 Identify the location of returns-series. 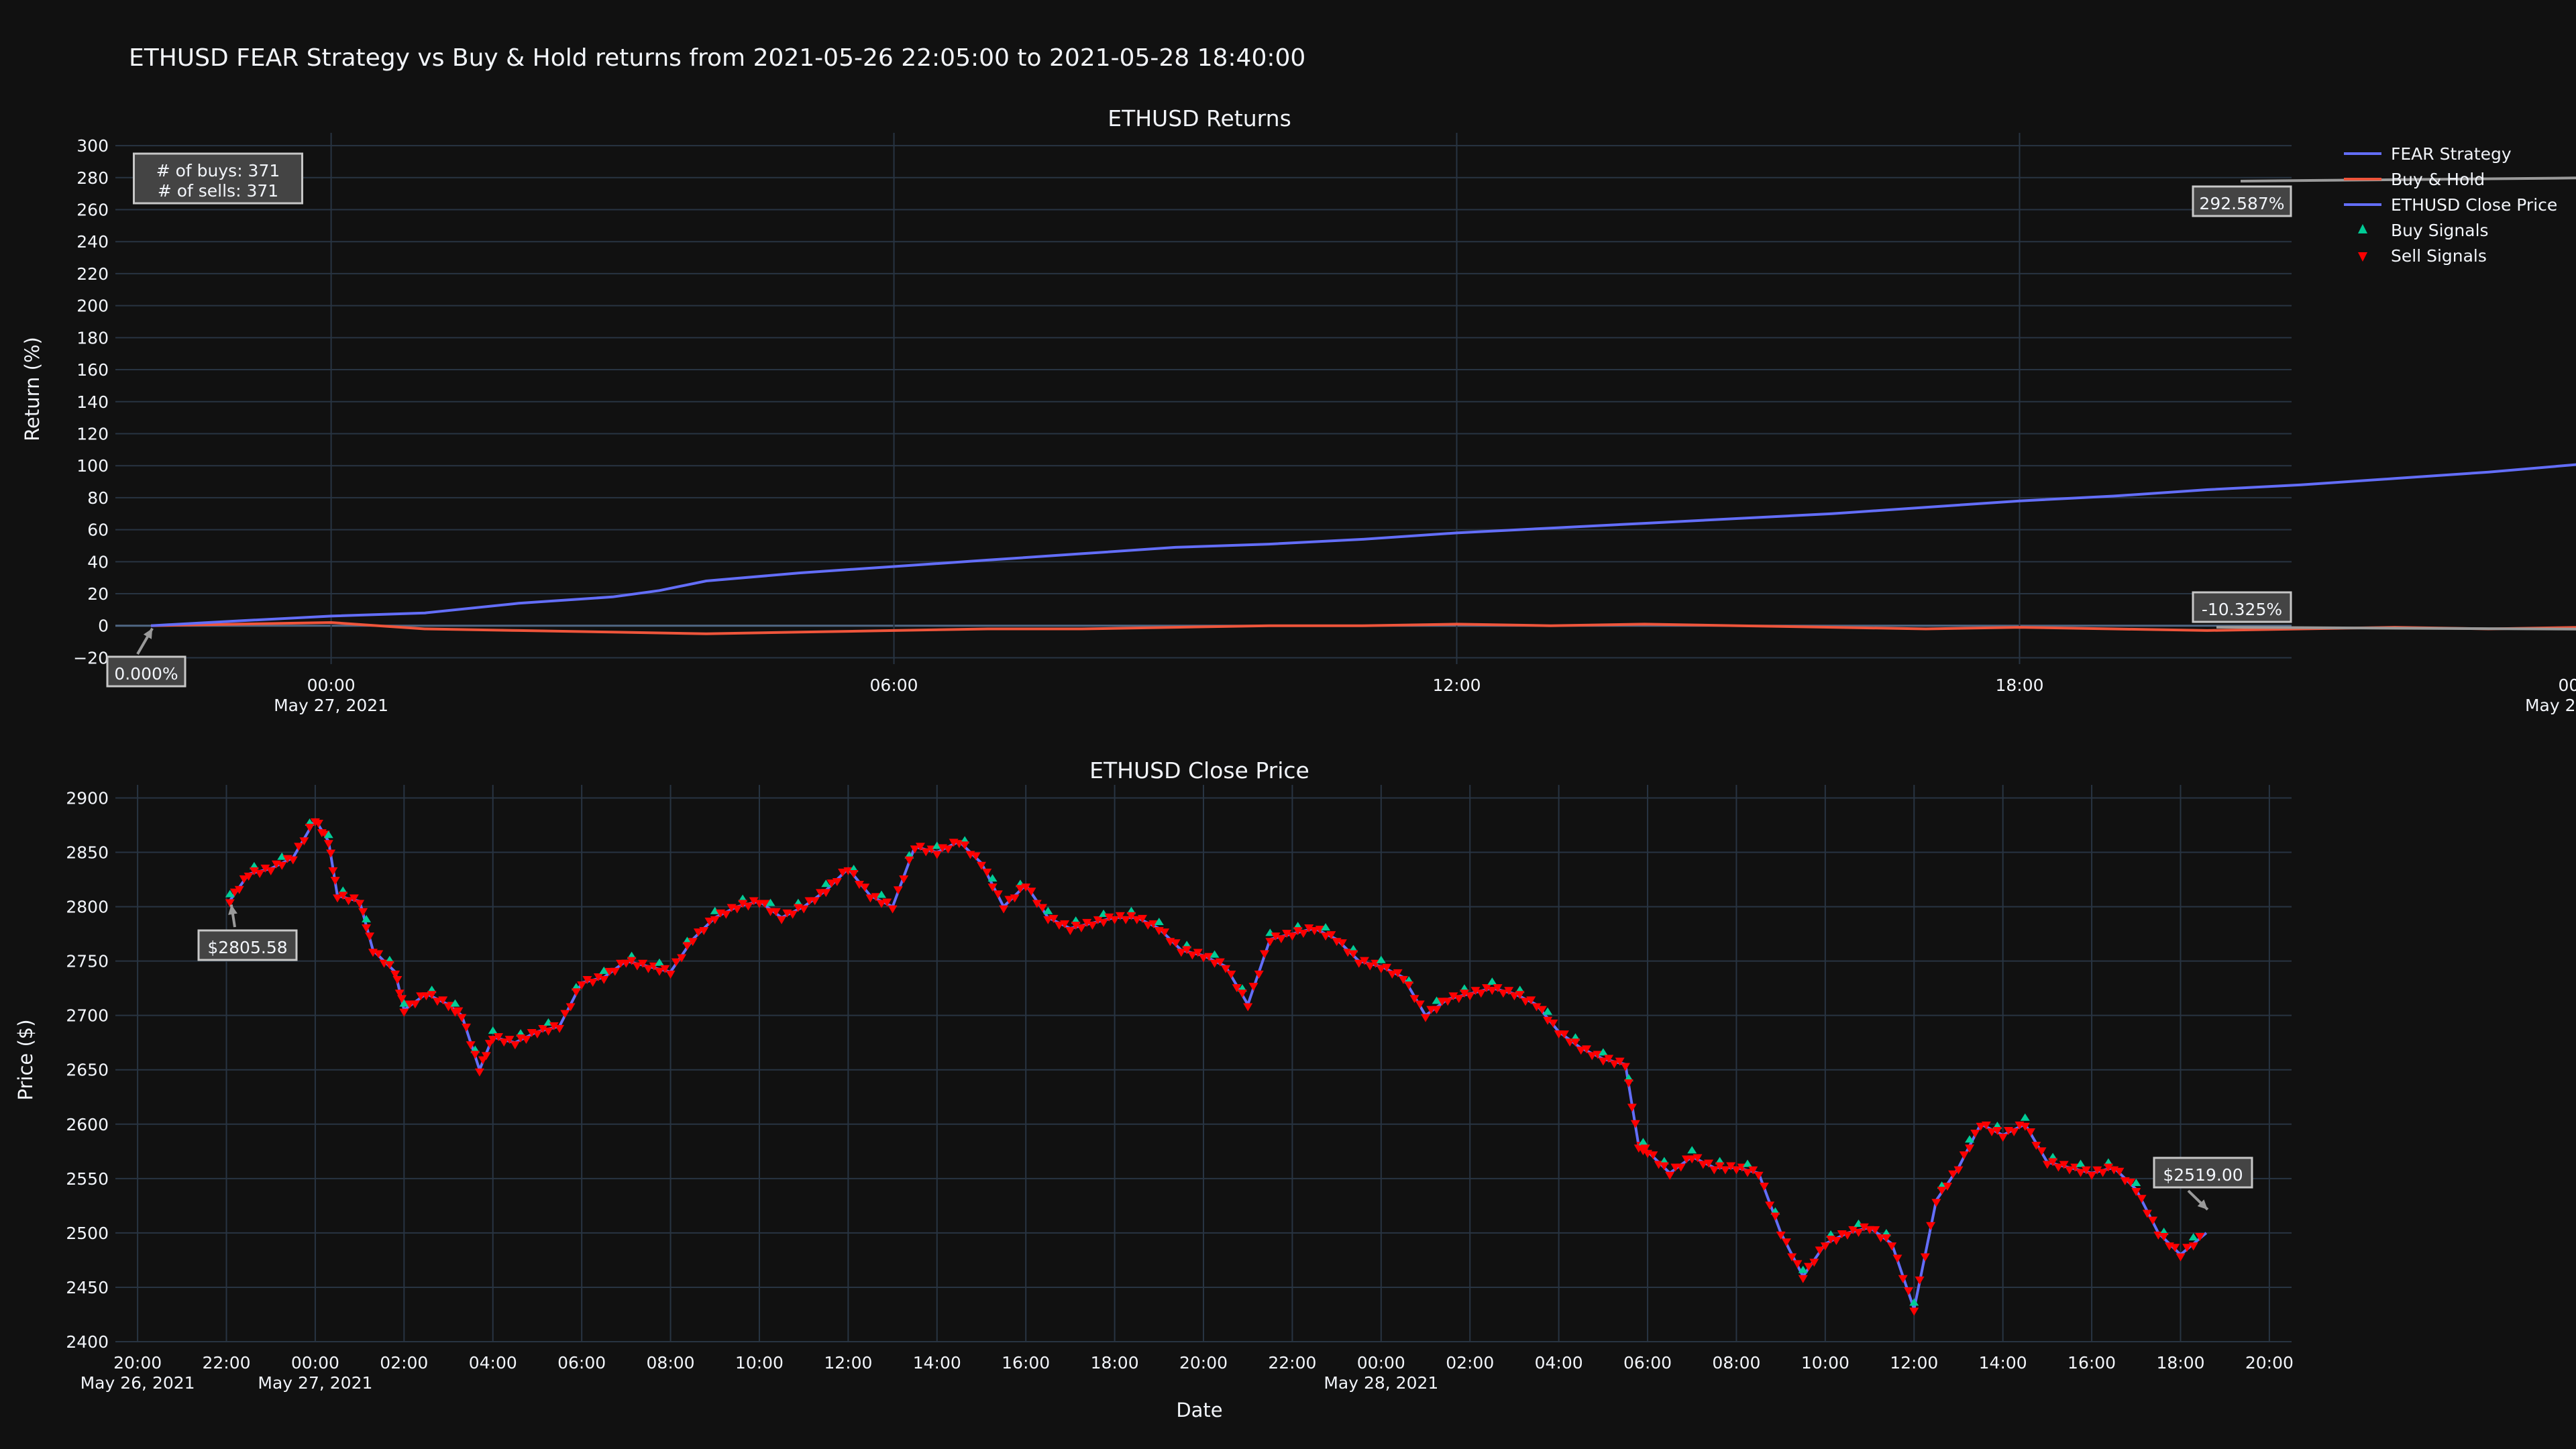
(1363, 549).